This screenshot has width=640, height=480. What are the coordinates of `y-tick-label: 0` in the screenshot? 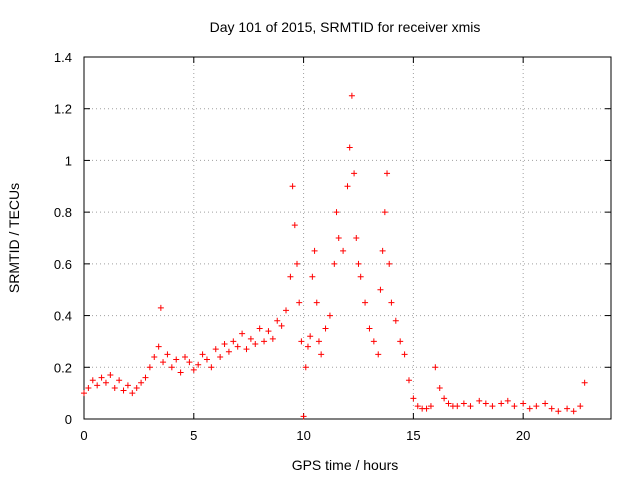 It's located at (68, 419).